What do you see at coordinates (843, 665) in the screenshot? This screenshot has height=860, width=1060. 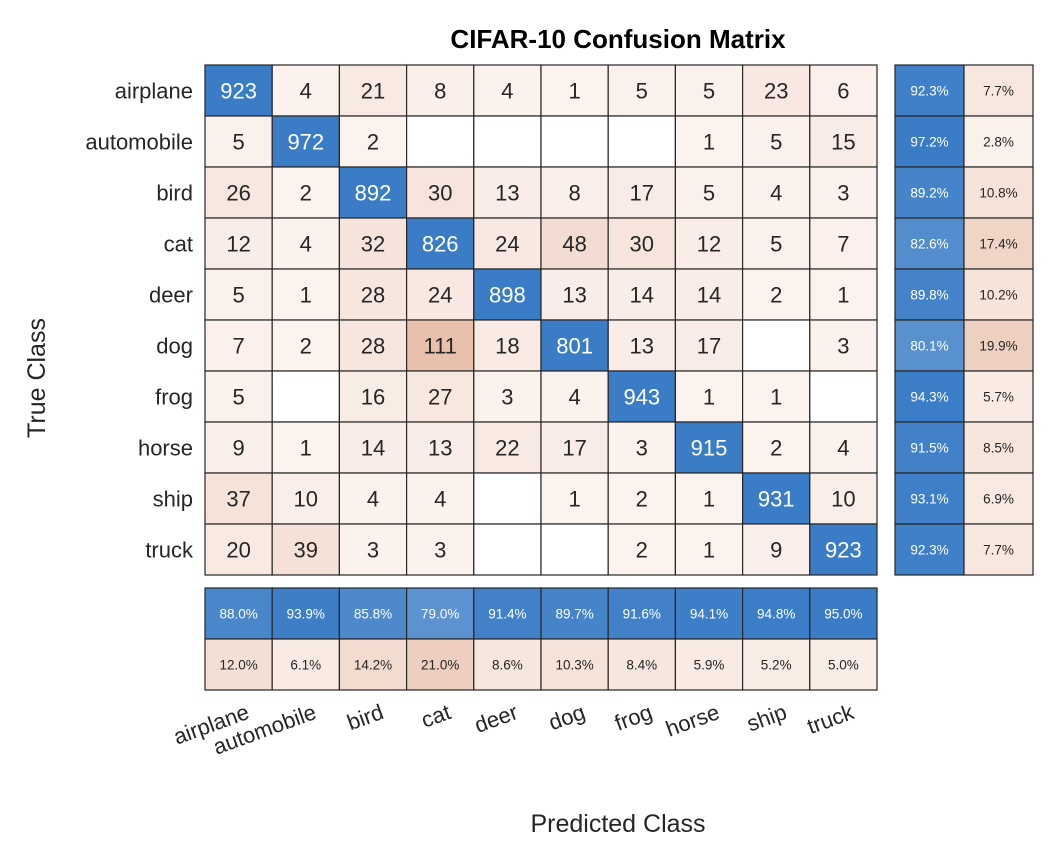 I see `column-incorrect-percent: 5.0%` at bounding box center [843, 665].